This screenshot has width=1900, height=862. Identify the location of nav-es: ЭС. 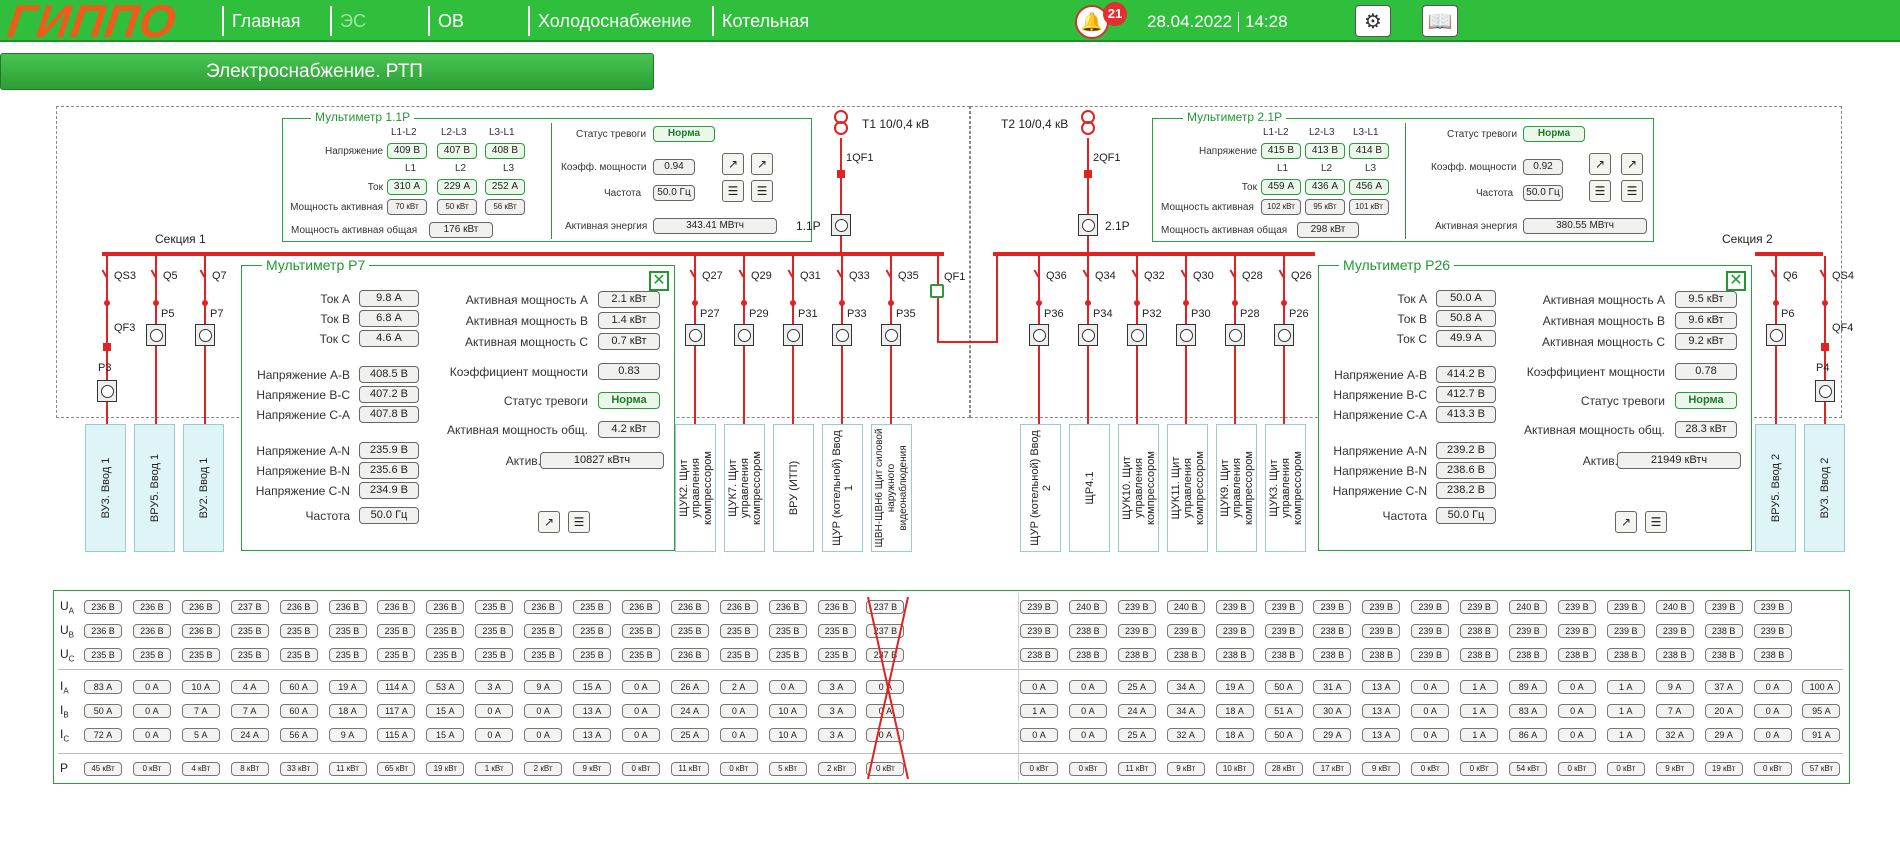
(348, 21).